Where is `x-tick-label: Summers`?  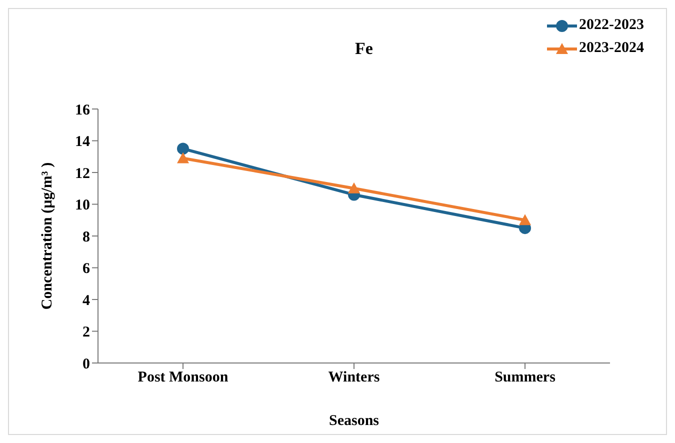
x-tick-label: Summers is located at coordinates (525, 378).